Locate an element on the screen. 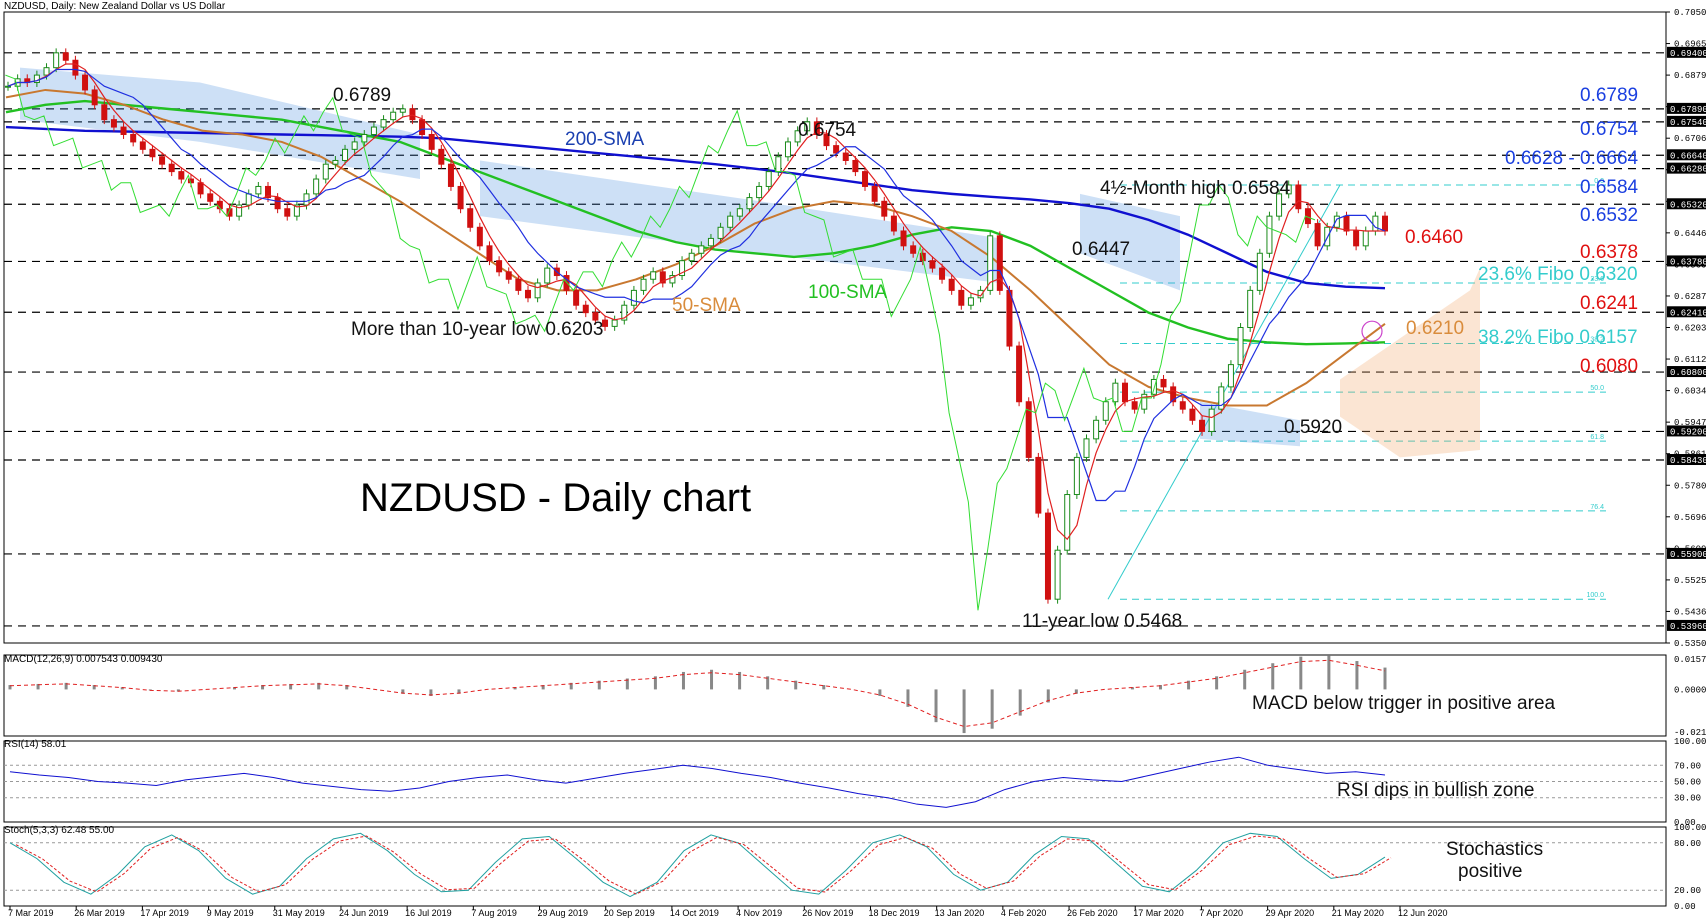  level-label: 0.58430 is located at coordinates (1688, 461).